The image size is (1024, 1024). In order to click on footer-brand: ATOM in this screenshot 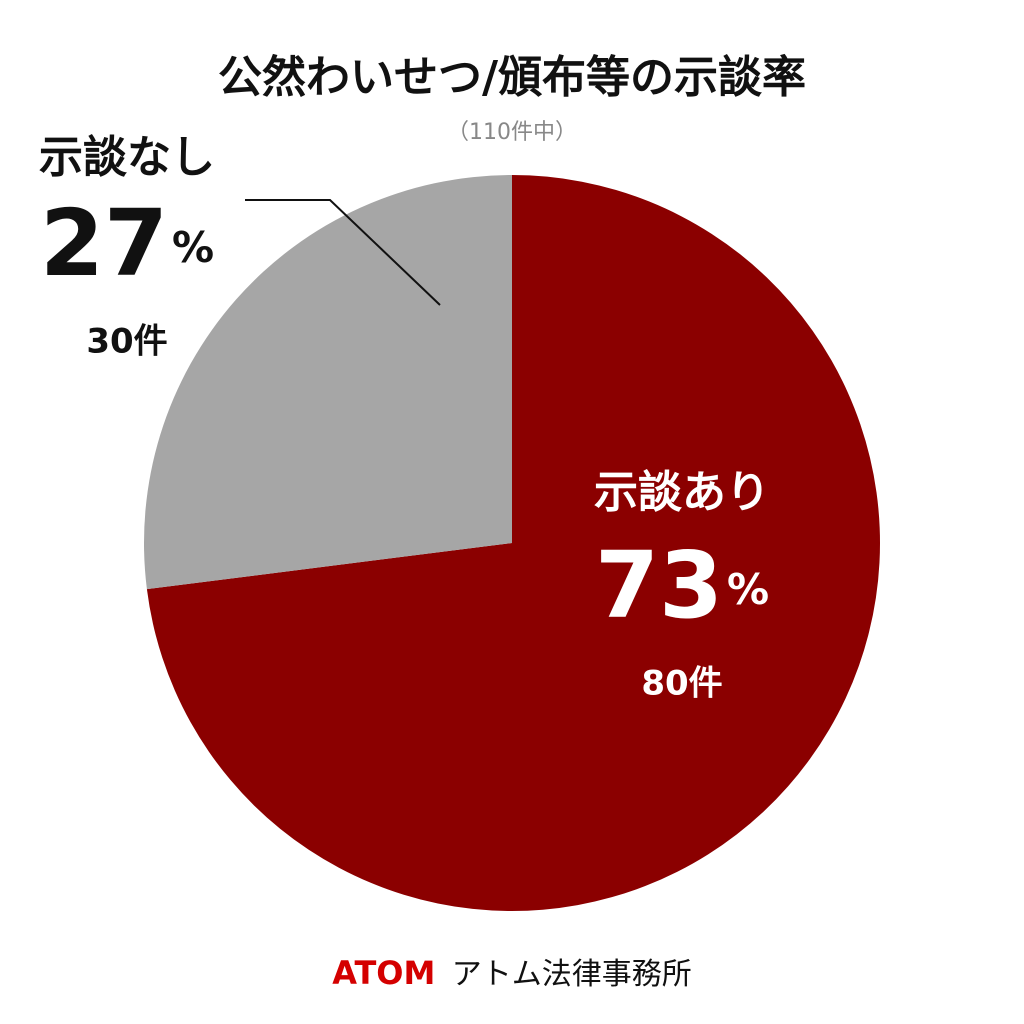, I will do `click(383, 973)`.